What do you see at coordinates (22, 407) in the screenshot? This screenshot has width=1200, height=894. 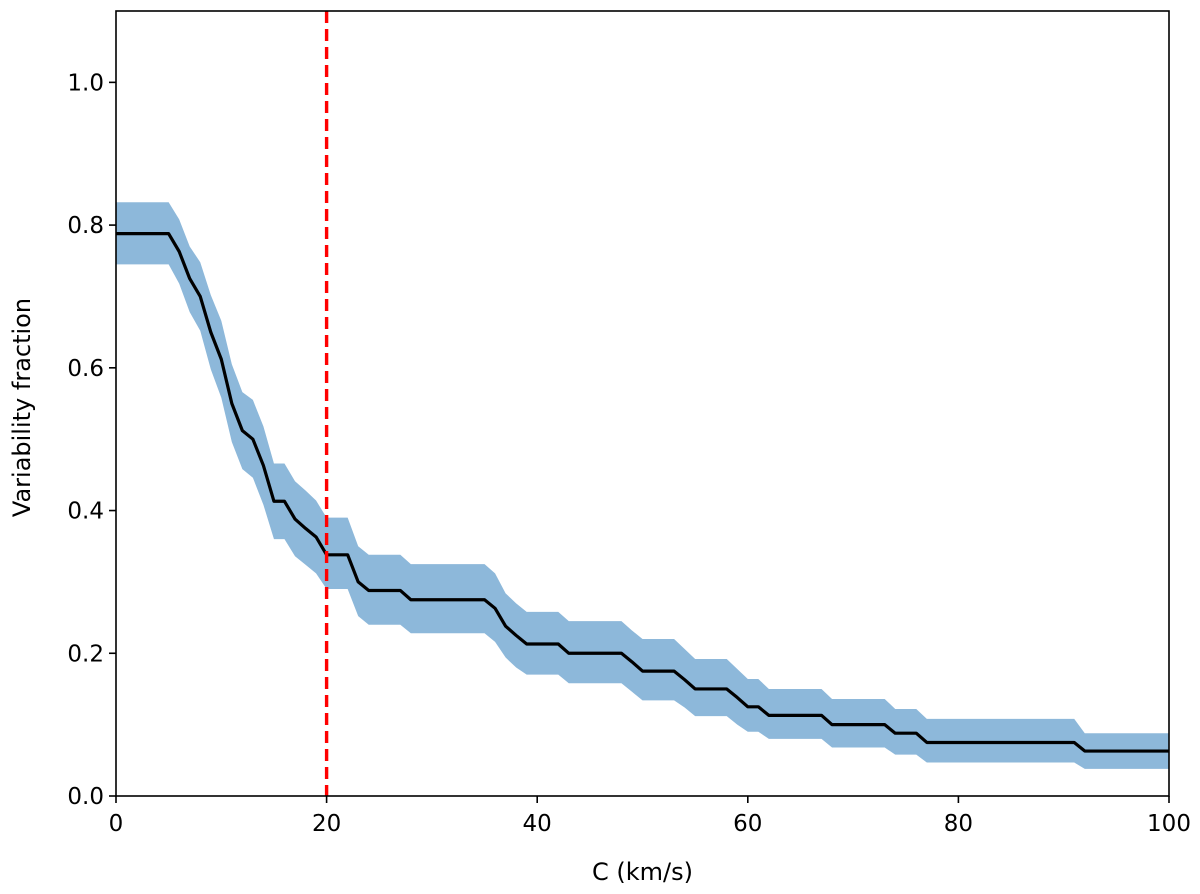 I see `y-axis-label: Variability fraction` at bounding box center [22, 407].